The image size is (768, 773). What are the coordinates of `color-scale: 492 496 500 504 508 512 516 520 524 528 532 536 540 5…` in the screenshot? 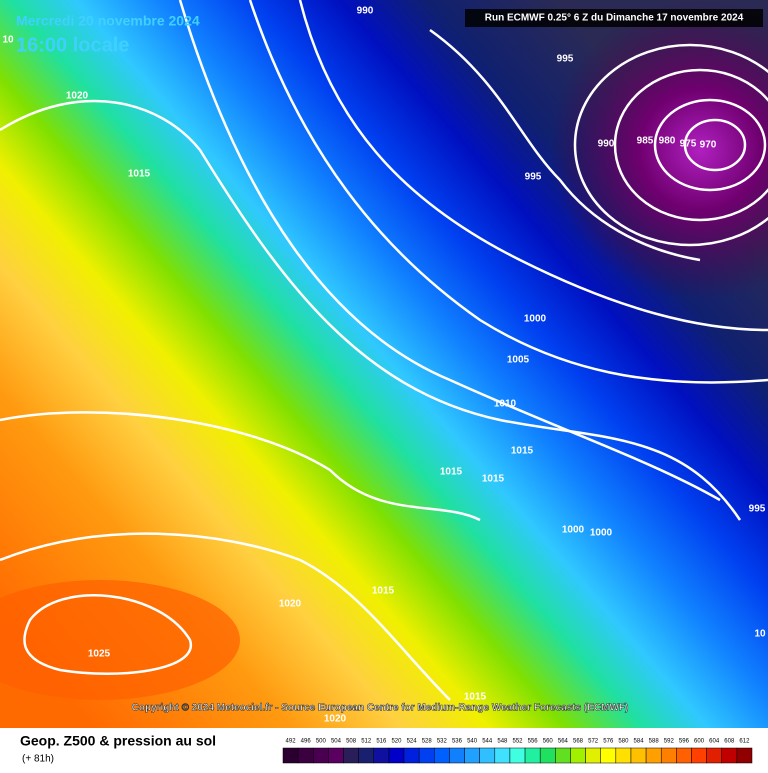 It's located at (517, 751).